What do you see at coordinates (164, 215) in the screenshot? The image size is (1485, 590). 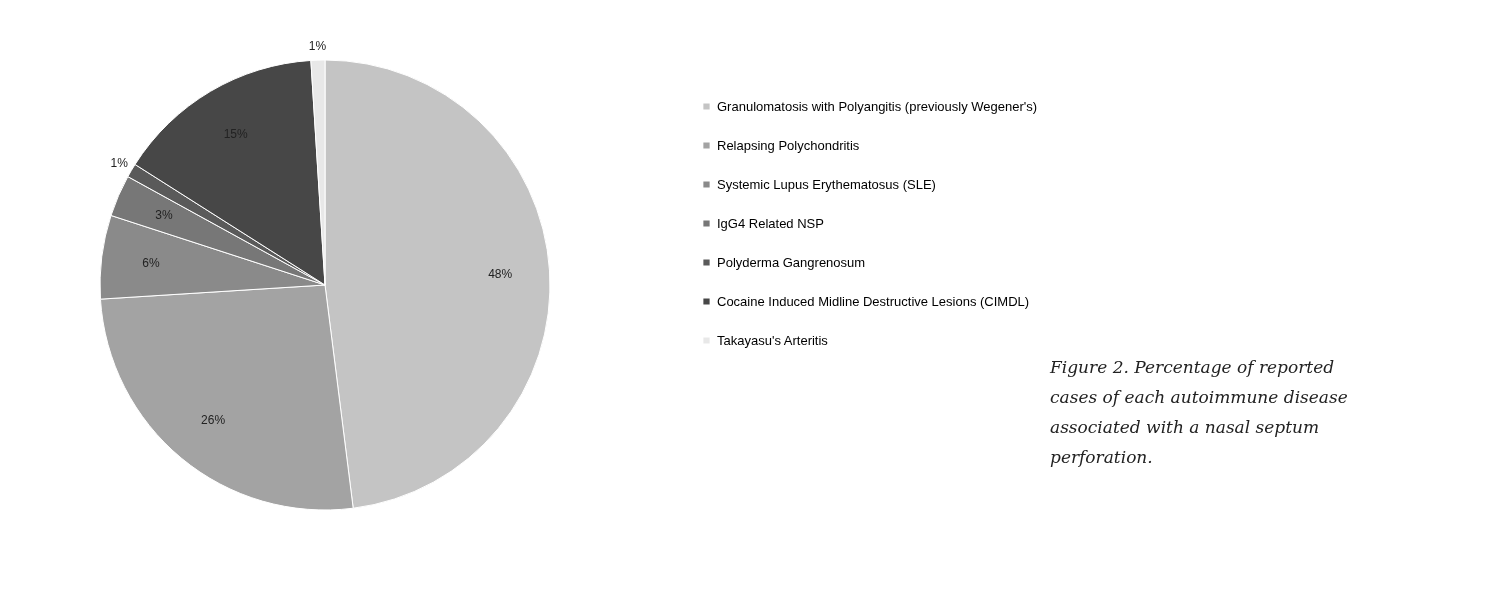 I see `data-label: 3%` at bounding box center [164, 215].